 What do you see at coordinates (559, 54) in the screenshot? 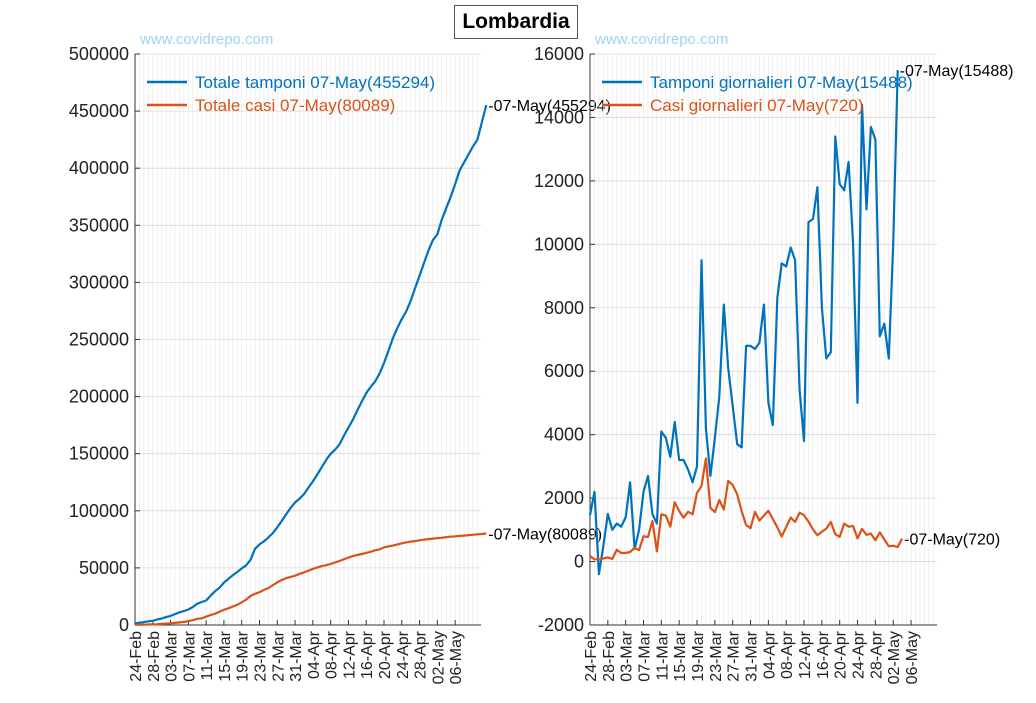
I see `y-tick-label: 16000` at bounding box center [559, 54].